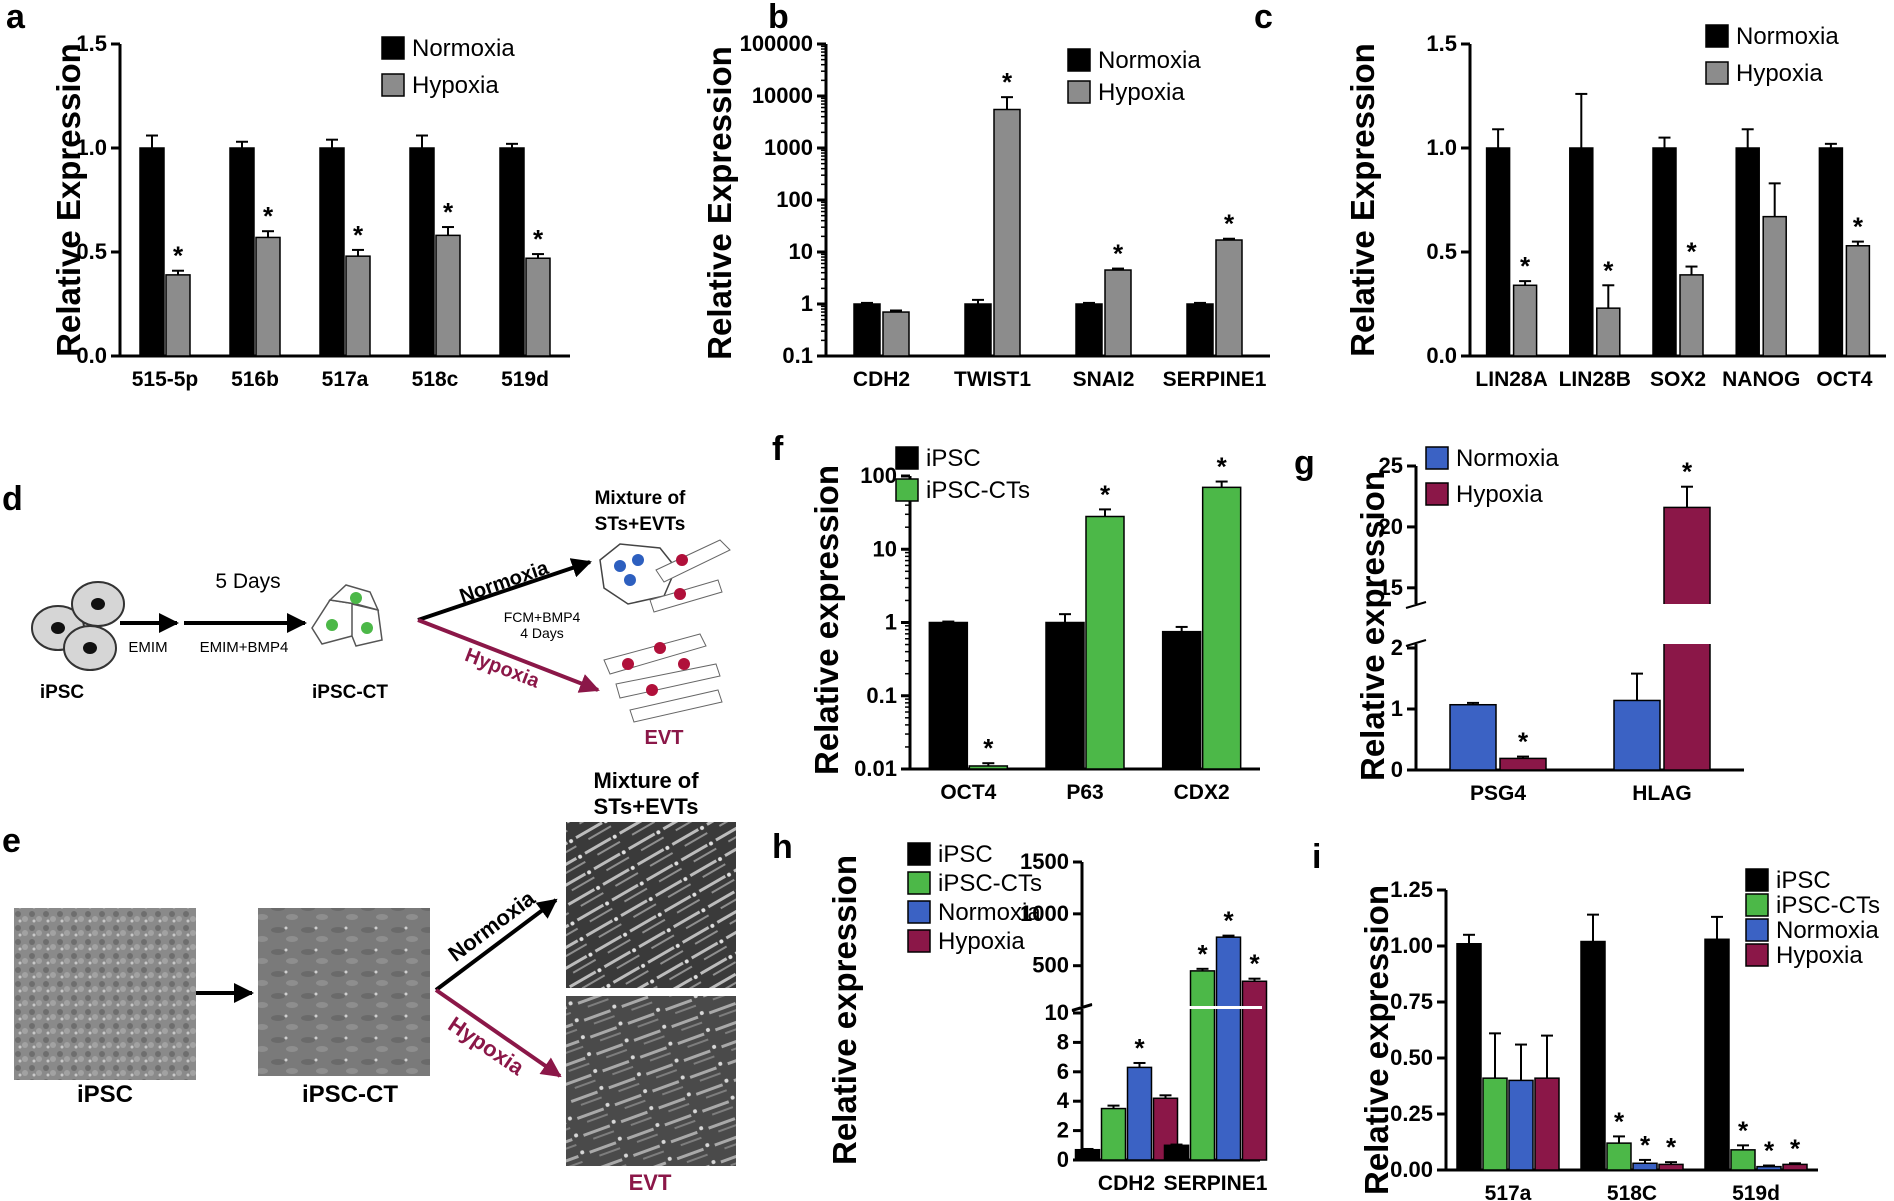 This screenshot has height=1201, width=1894. I want to click on legend-swatch-iPSC, so click(919, 854).